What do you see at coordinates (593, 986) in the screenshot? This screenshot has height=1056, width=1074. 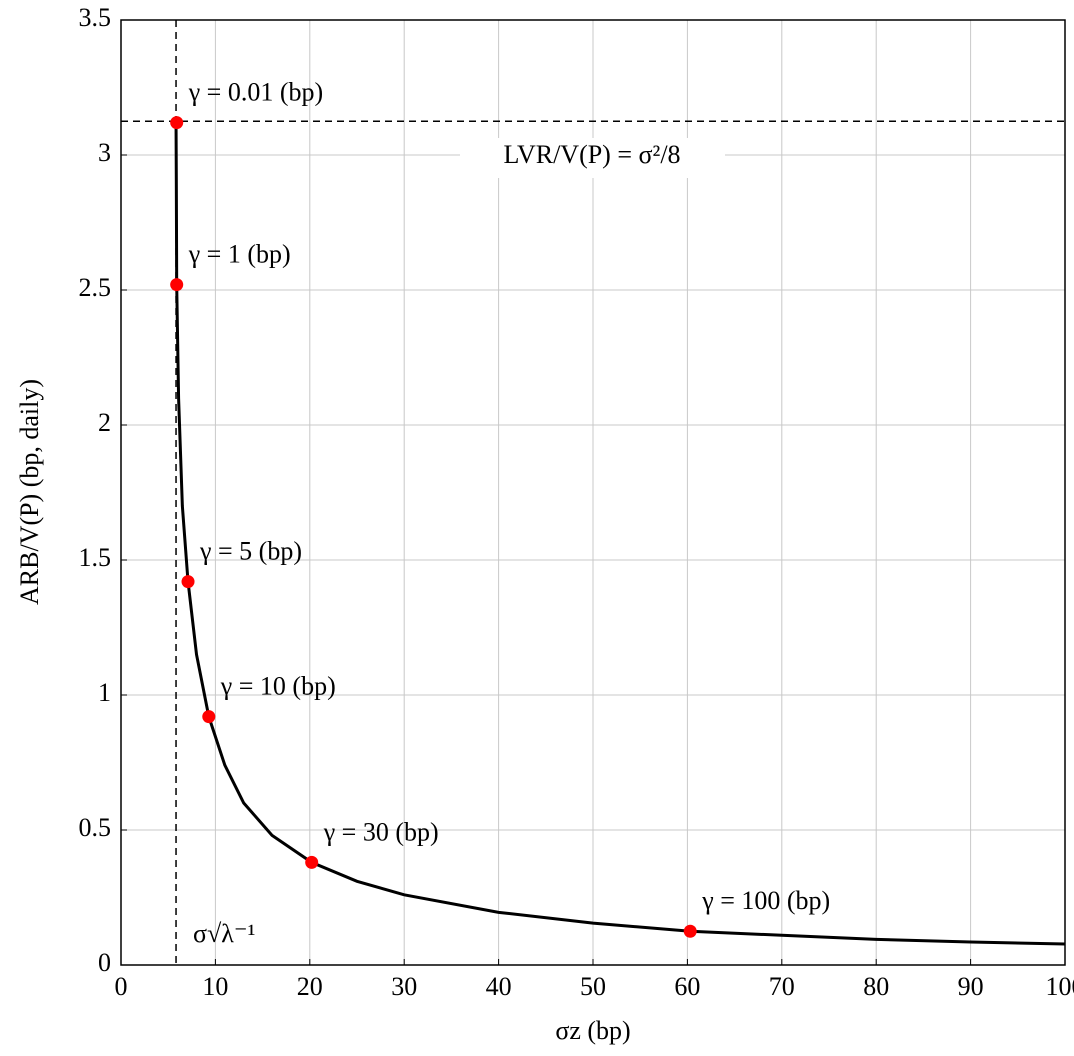 I see `x-tick-label: 50` at bounding box center [593, 986].